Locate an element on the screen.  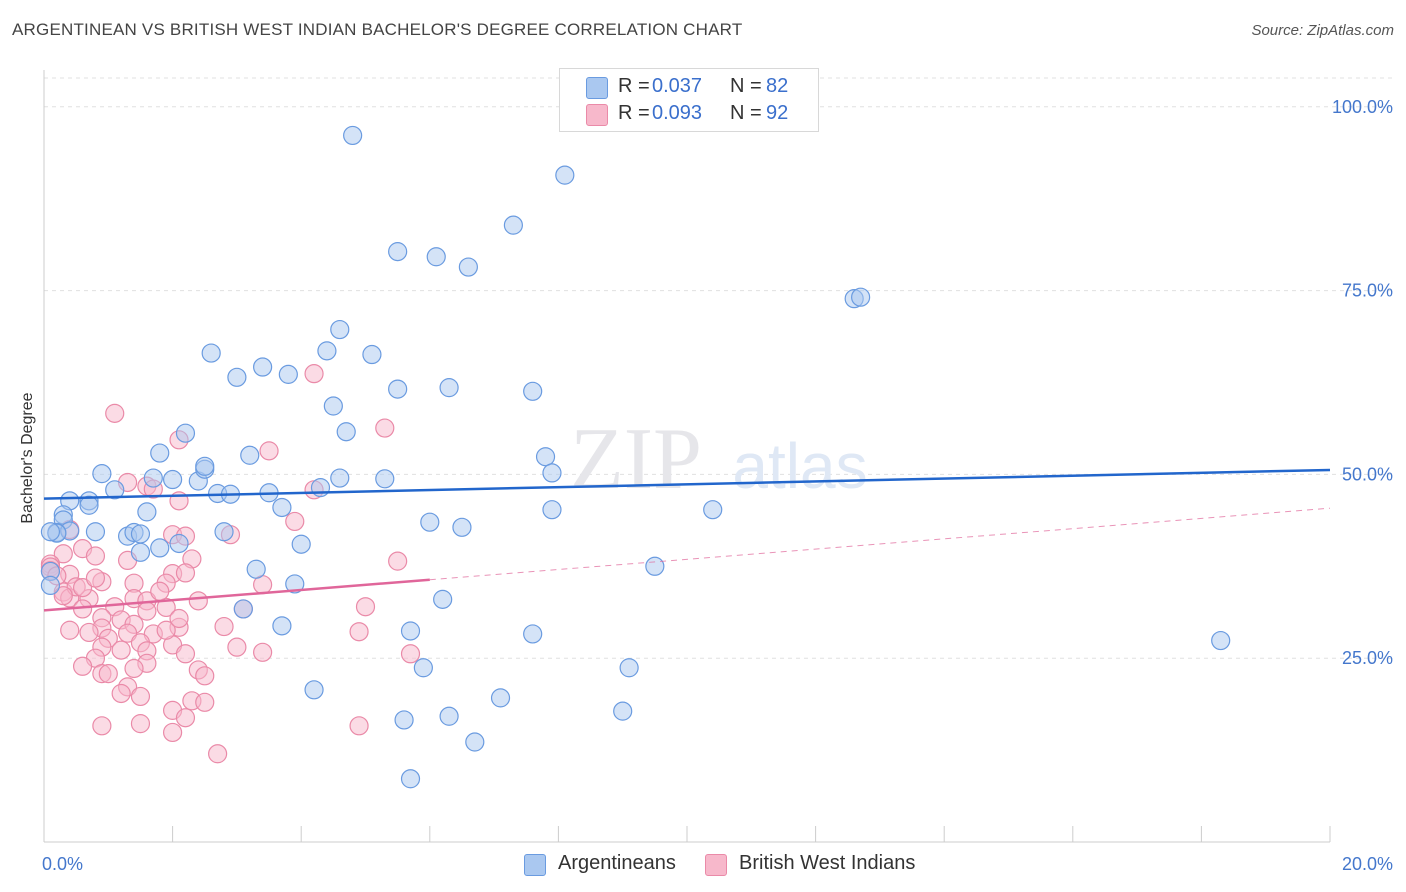
x-tick-label-right: 20.0% is located at coordinates (1367, 864).